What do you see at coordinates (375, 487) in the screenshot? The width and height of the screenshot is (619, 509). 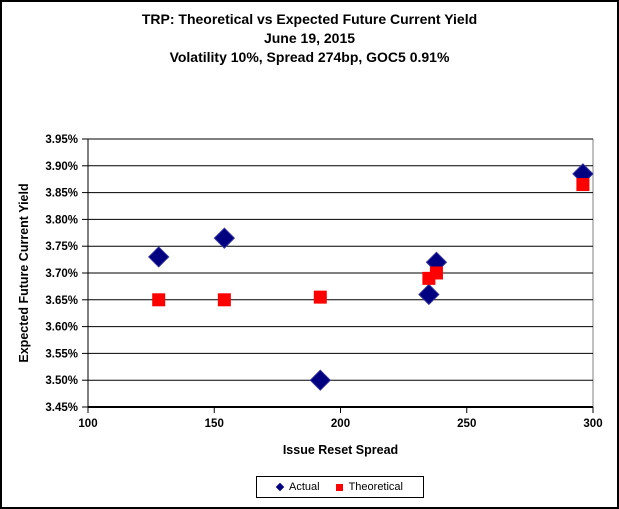 I see `legend-label: Theoretical` at bounding box center [375, 487].